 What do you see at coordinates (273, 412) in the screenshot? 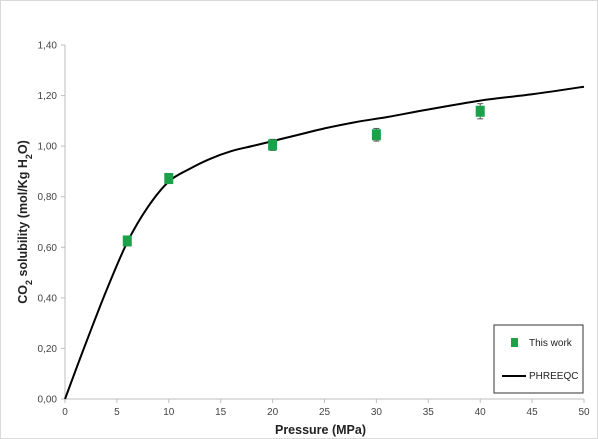
I see `x-tick-label-4: 20` at bounding box center [273, 412].